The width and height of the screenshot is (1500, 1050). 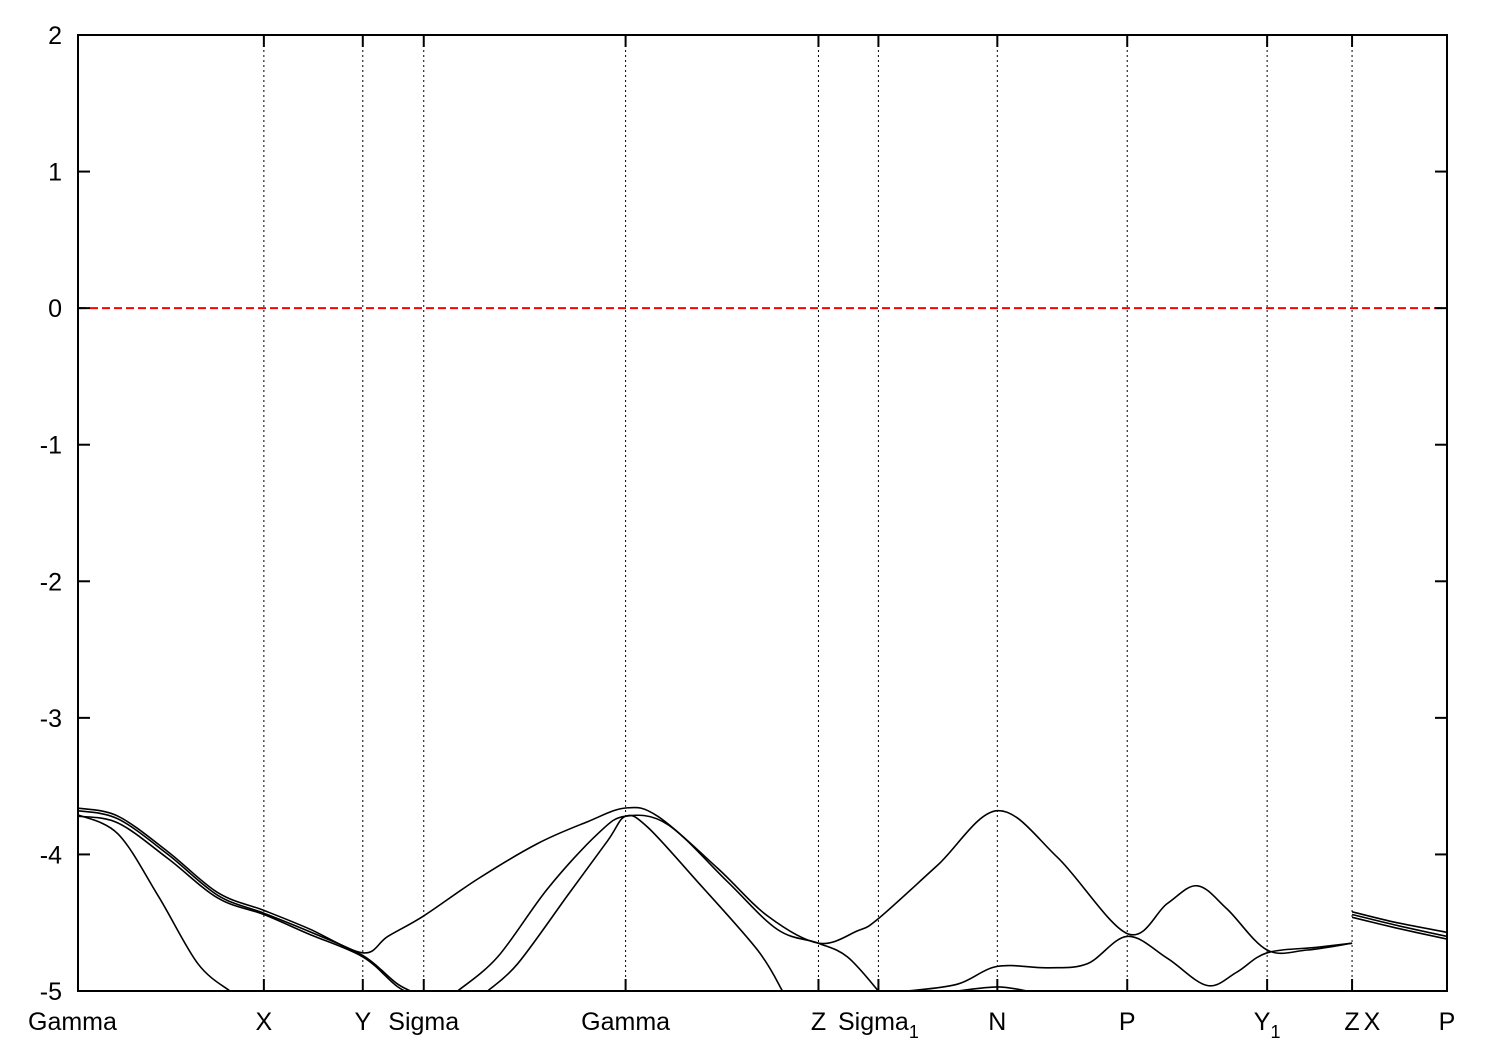 I want to click on kpoint-label: N, so click(x=997, y=1022).